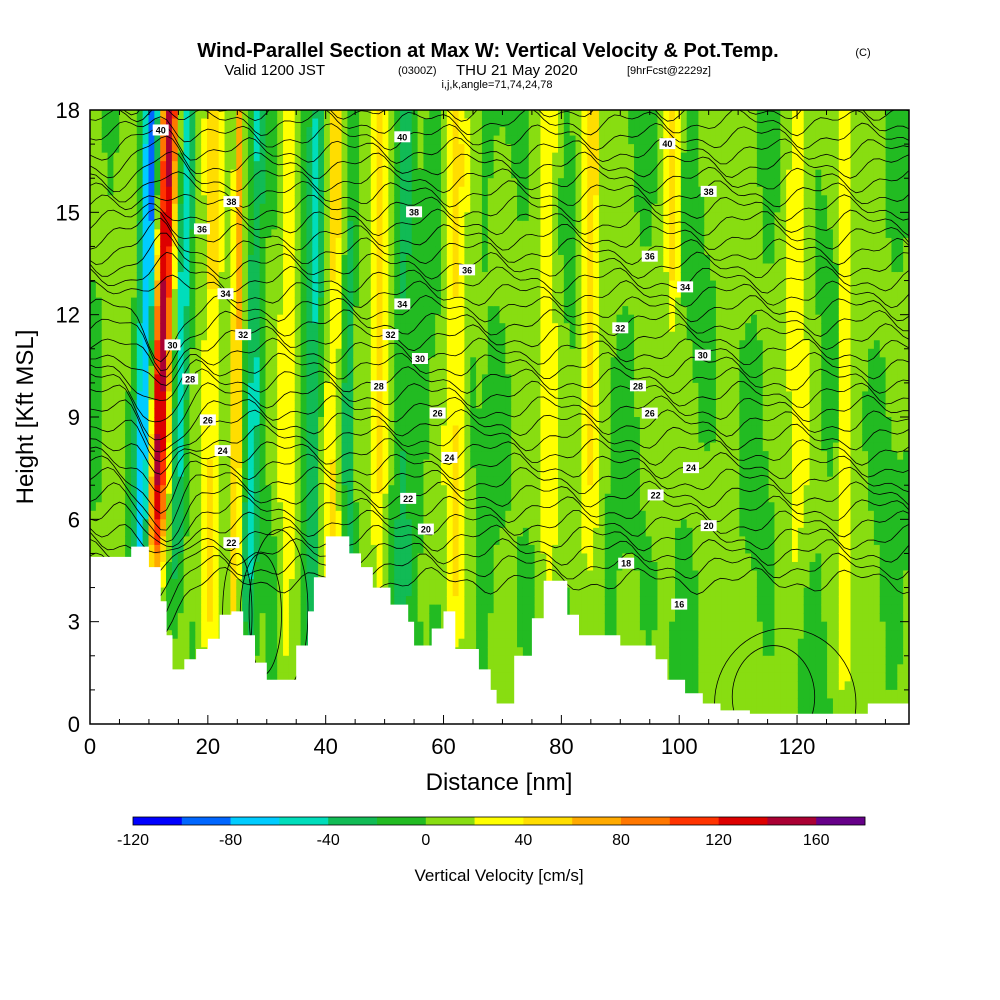 Image resolution: width=1000 pixels, height=1000 pixels. Describe the element at coordinates (68, 110) in the screenshot. I see `y-tick-label: 18` at that location.